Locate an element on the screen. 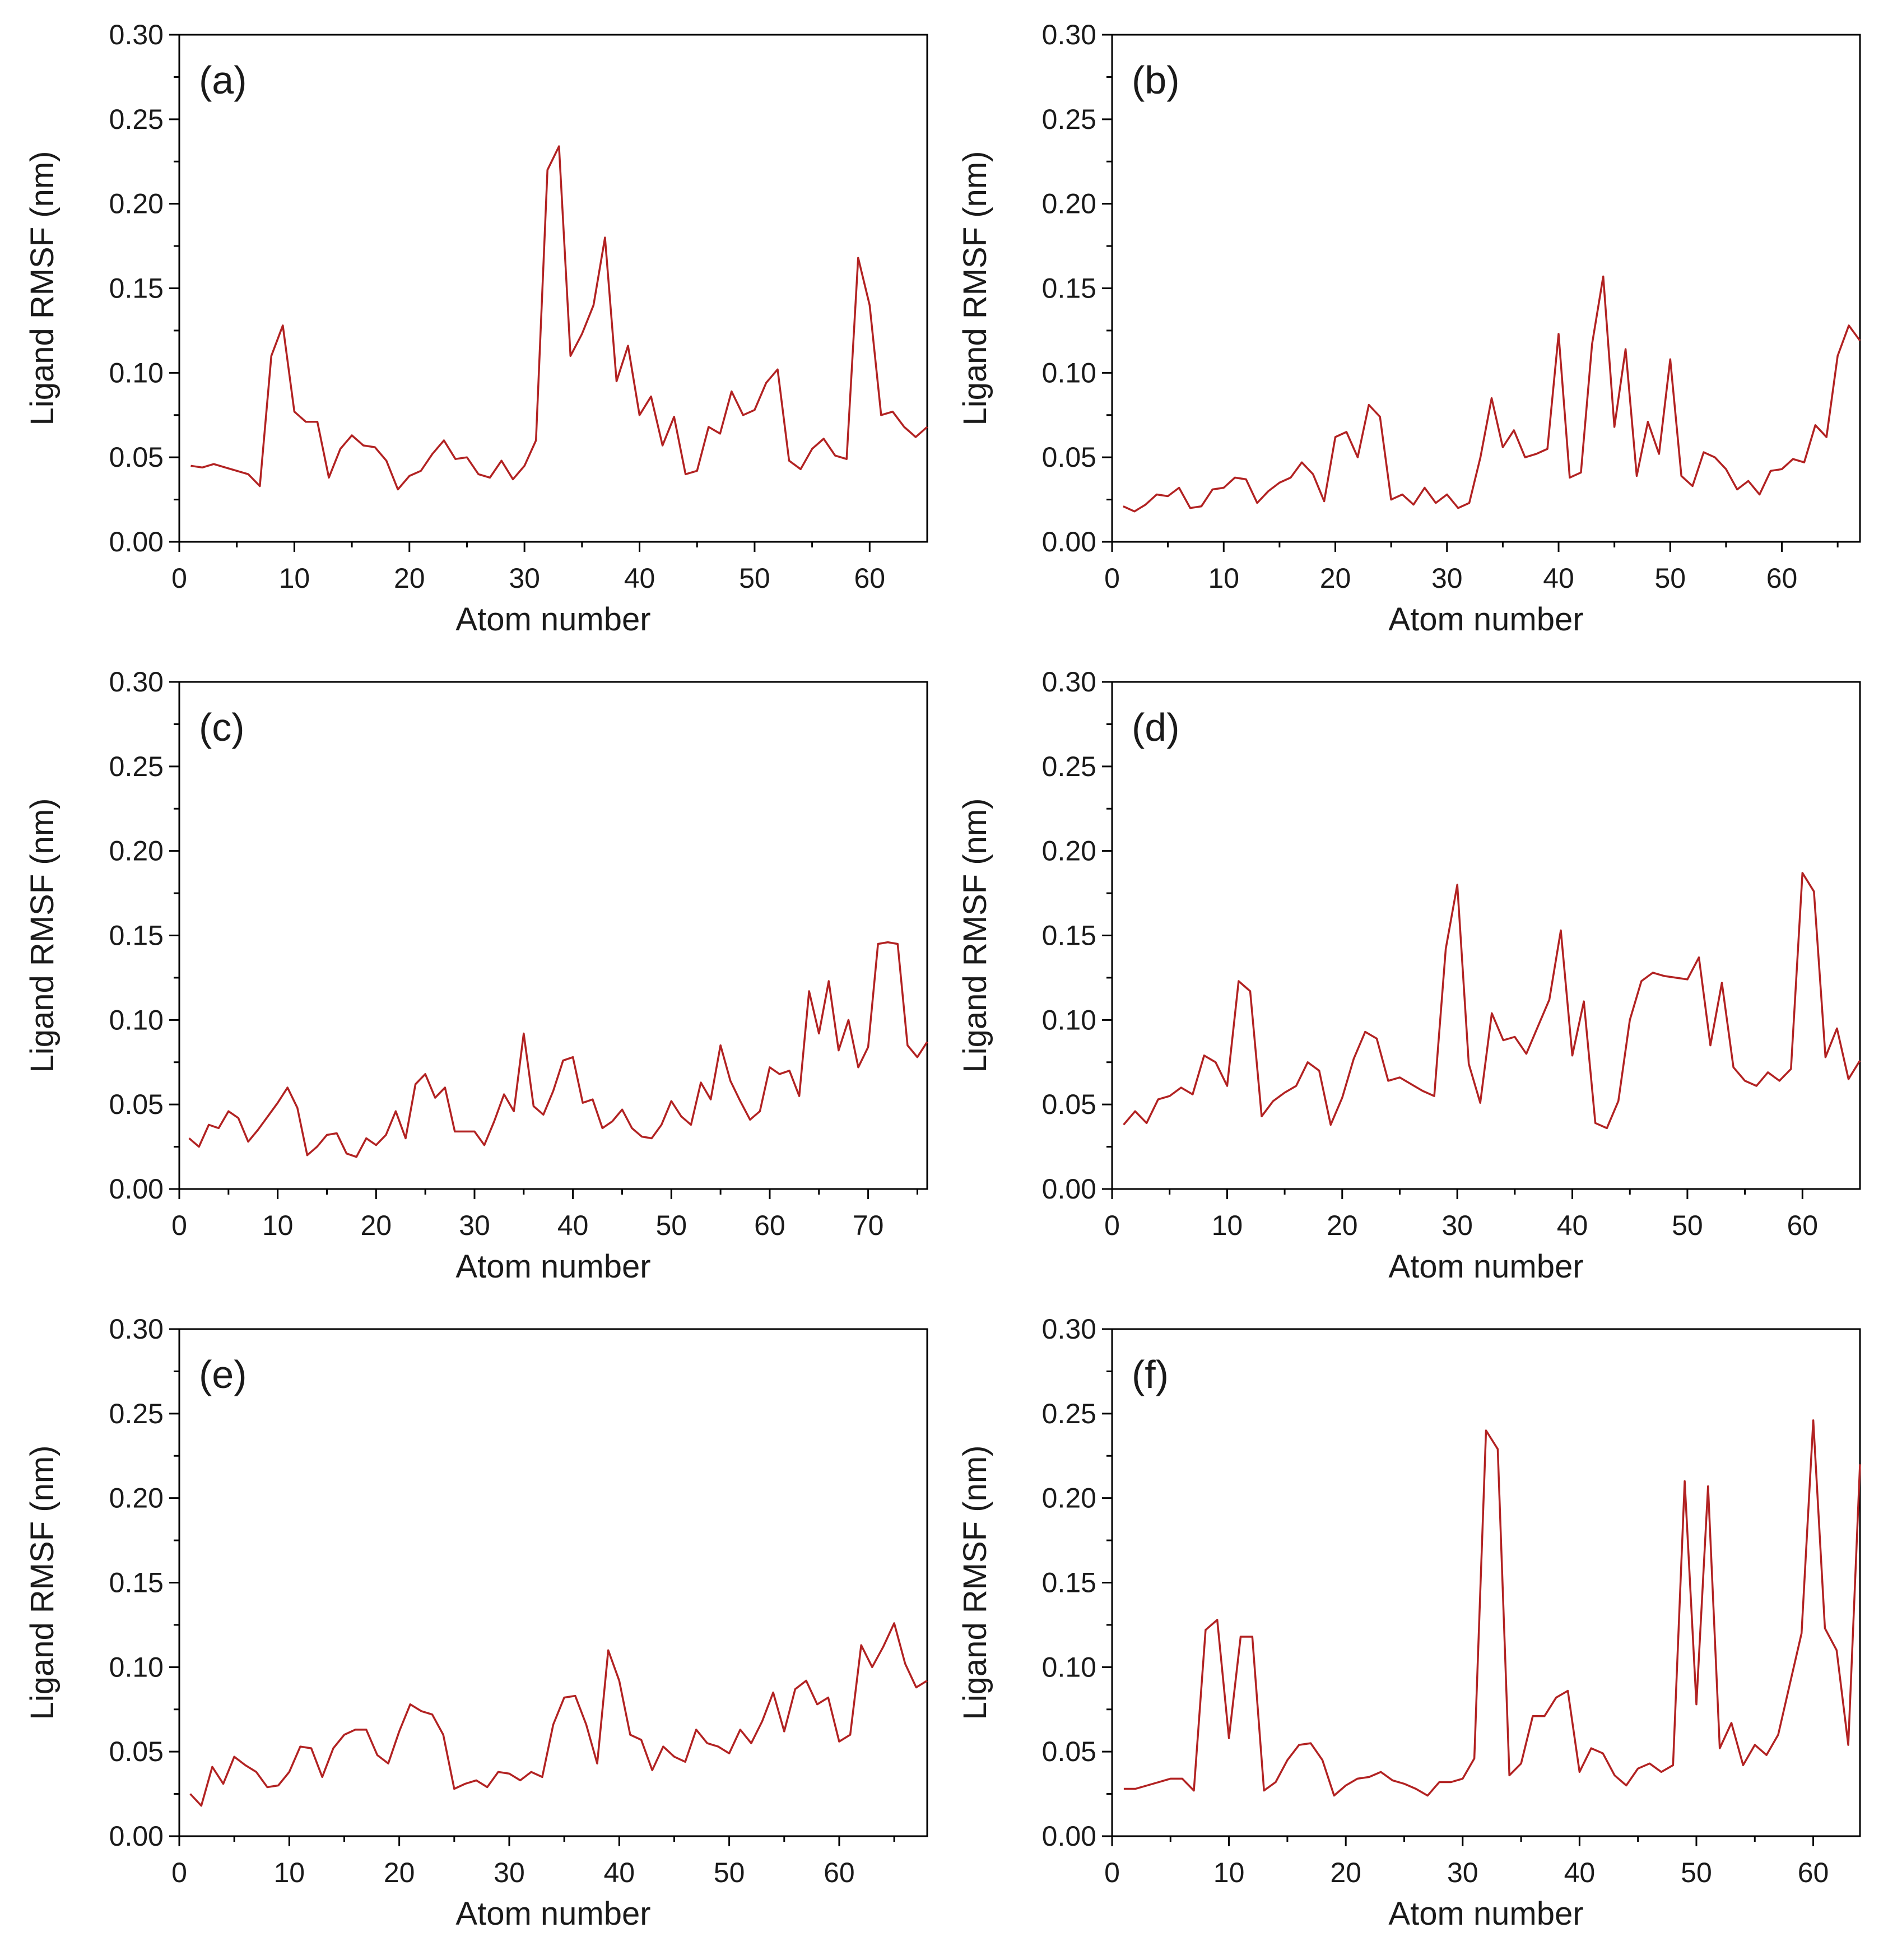  x-tick-label: 70 is located at coordinates (868, 1225).